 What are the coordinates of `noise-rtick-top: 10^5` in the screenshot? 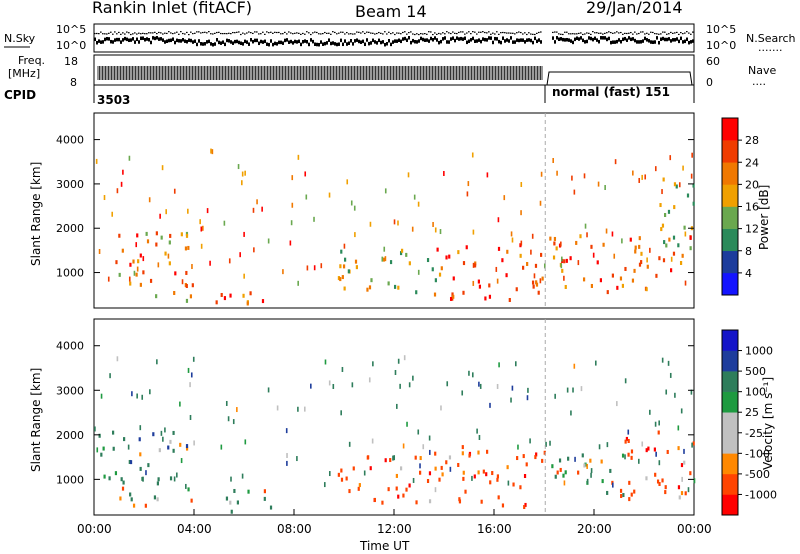 It's located at (721, 29).